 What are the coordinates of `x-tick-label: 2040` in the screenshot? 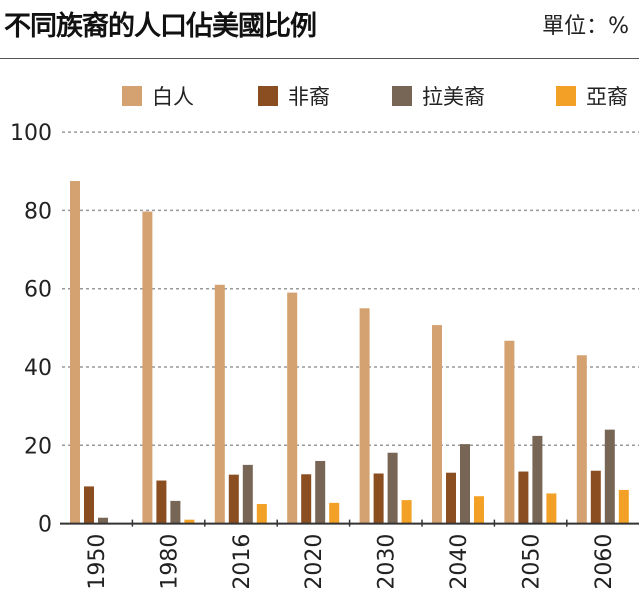 It's located at (459, 562).